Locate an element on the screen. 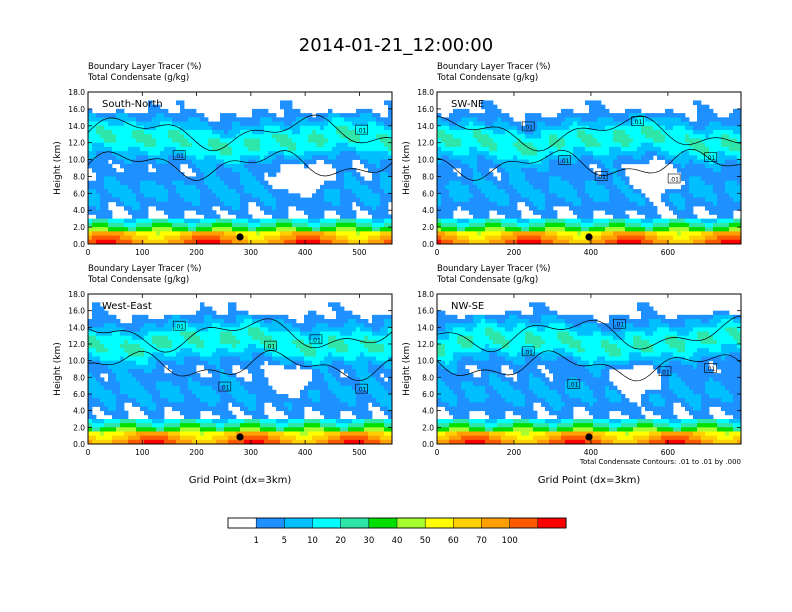 This screenshot has height=612, width=792. x-tick-label: 600 is located at coordinates (668, 252).